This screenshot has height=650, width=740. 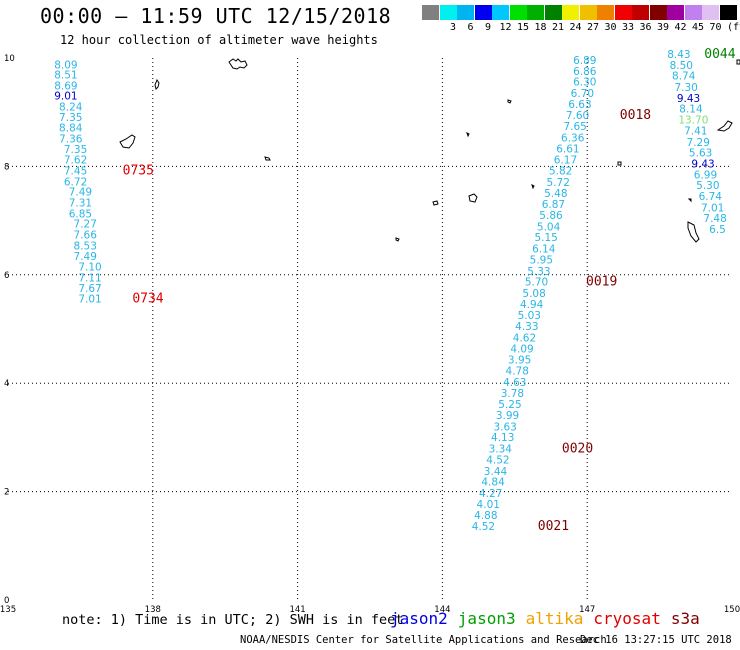 I want to click on scale-label: 36, so click(x=645, y=27).